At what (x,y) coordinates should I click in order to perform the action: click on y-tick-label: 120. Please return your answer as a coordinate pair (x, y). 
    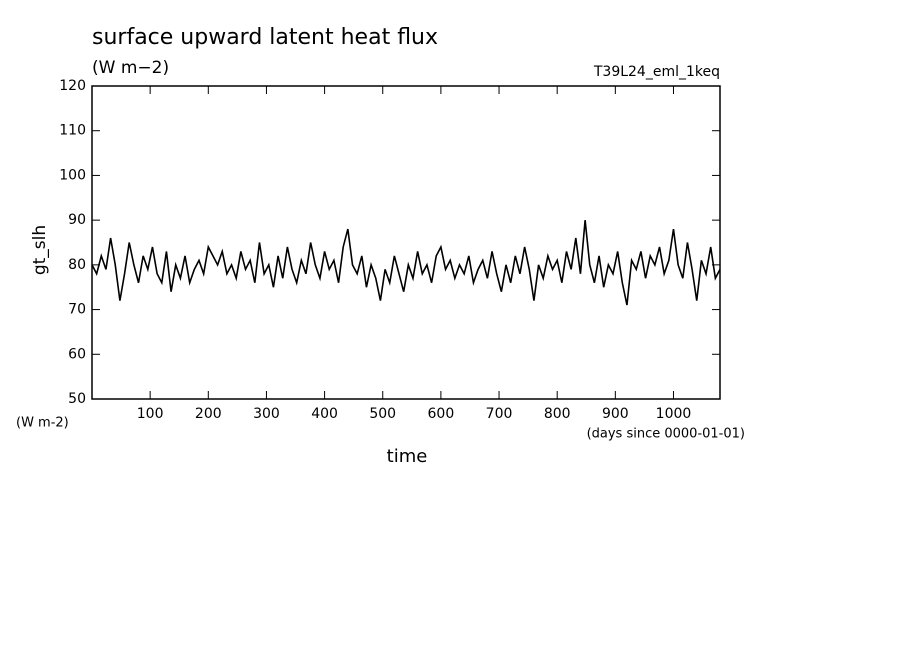
    Looking at the image, I should click on (72, 86).